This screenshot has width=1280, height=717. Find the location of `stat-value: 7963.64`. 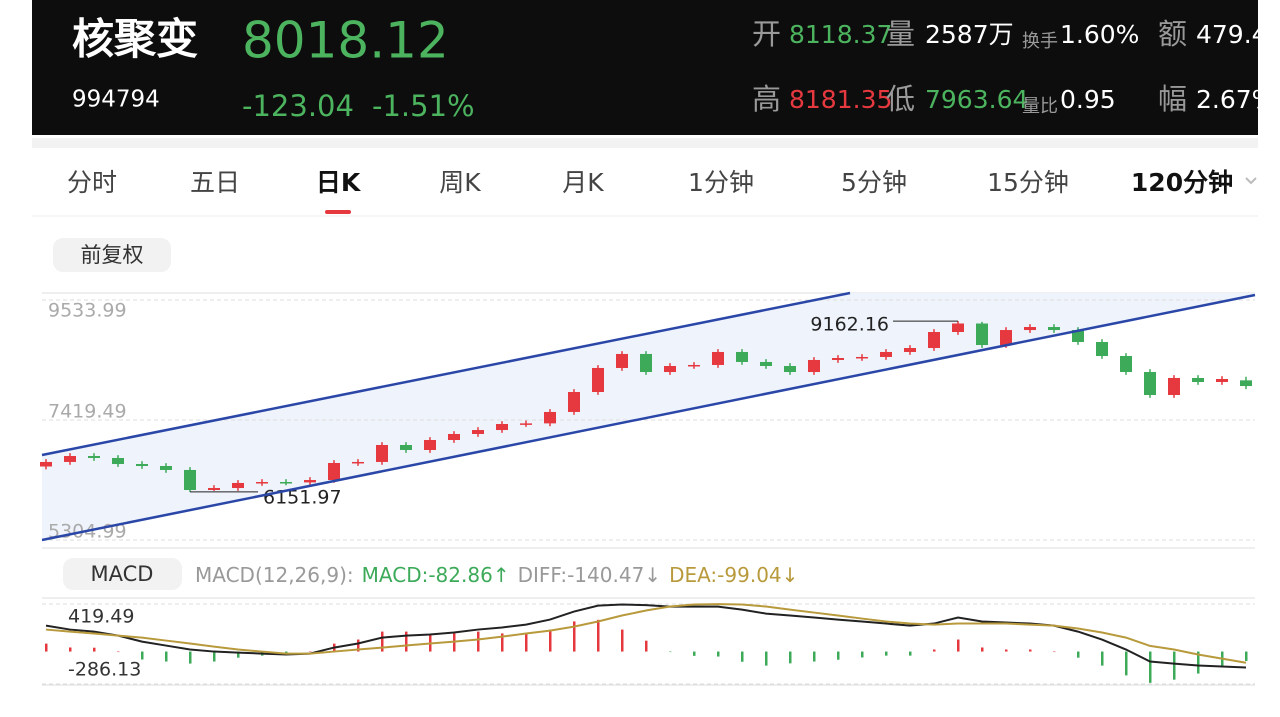

stat-value: 7963.64 is located at coordinates (976, 99).